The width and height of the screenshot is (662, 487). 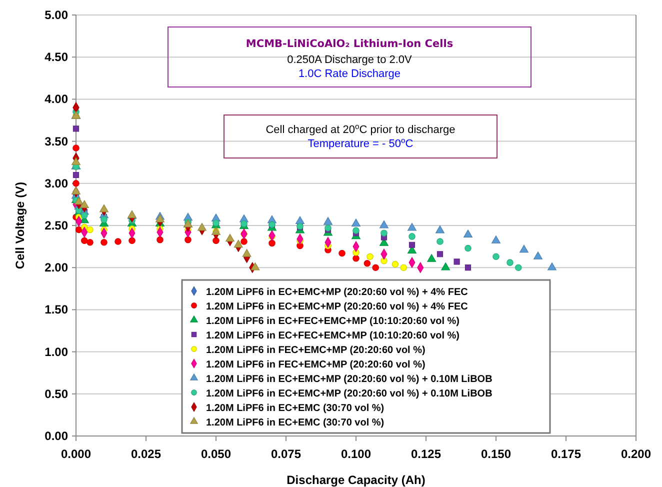 What do you see at coordinates (350, 44) in the screenshot?
I see `text: MCMB-LiNiCoAlO₂ Lithium-Ion Cells` at bounding box center [350, 44].